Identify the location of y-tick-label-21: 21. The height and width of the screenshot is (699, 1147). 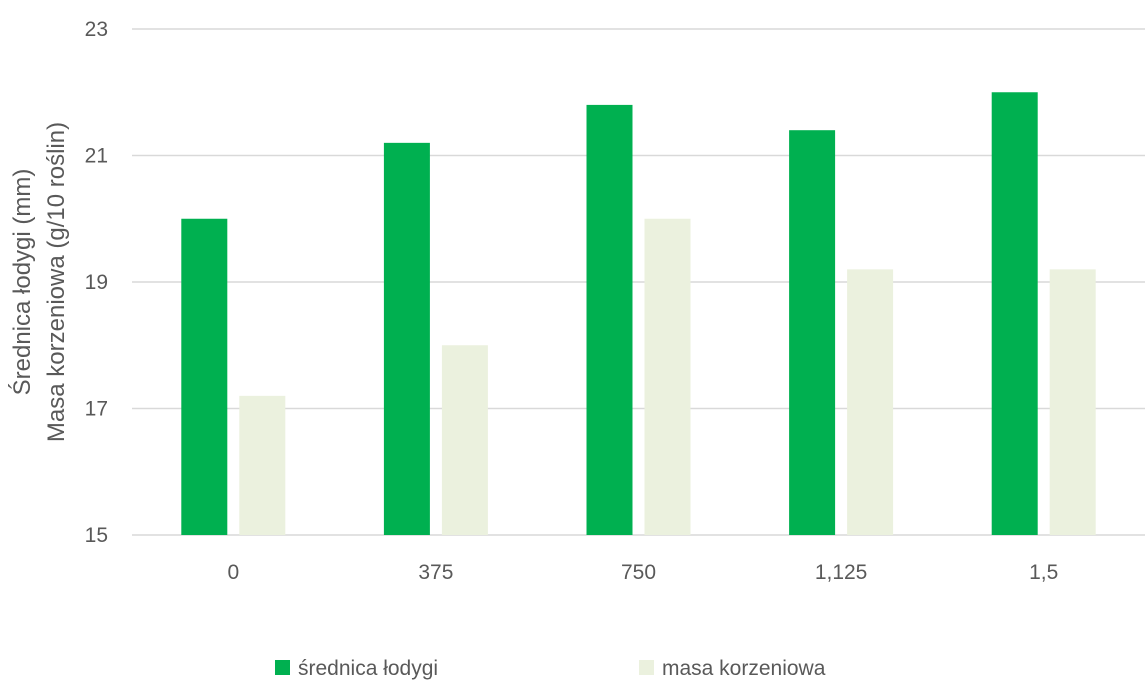
(96, 156).